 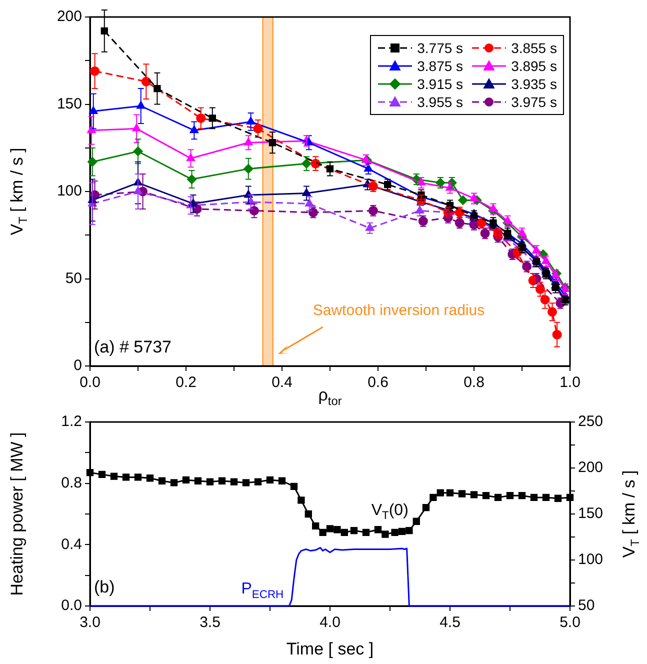 I want to click on x-tick-label: 0.4, so click(x=282, y=383).